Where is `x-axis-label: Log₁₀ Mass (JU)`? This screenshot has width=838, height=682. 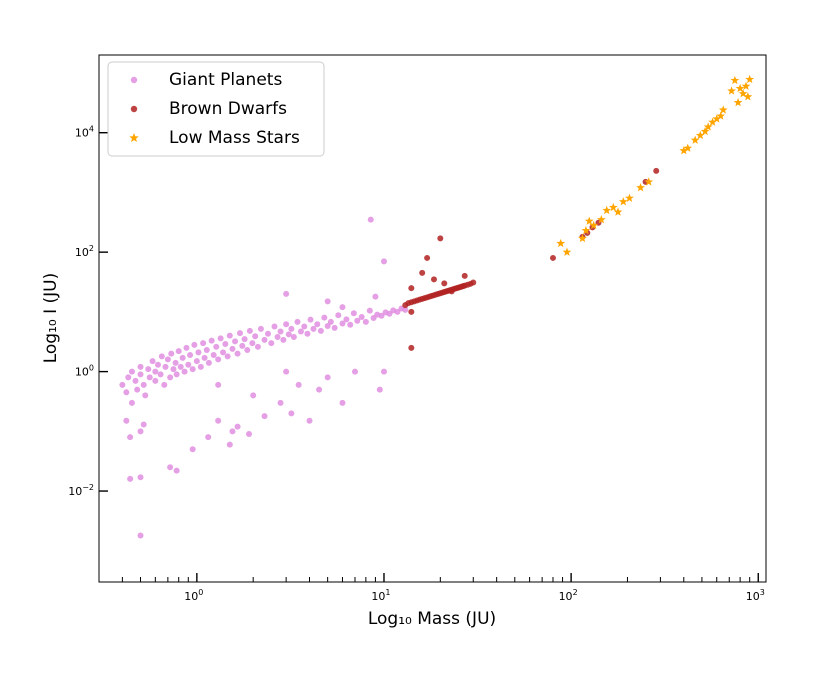 x-axis-label: Log₁₀ Mass (JU) is located at coordinates (432, 619).